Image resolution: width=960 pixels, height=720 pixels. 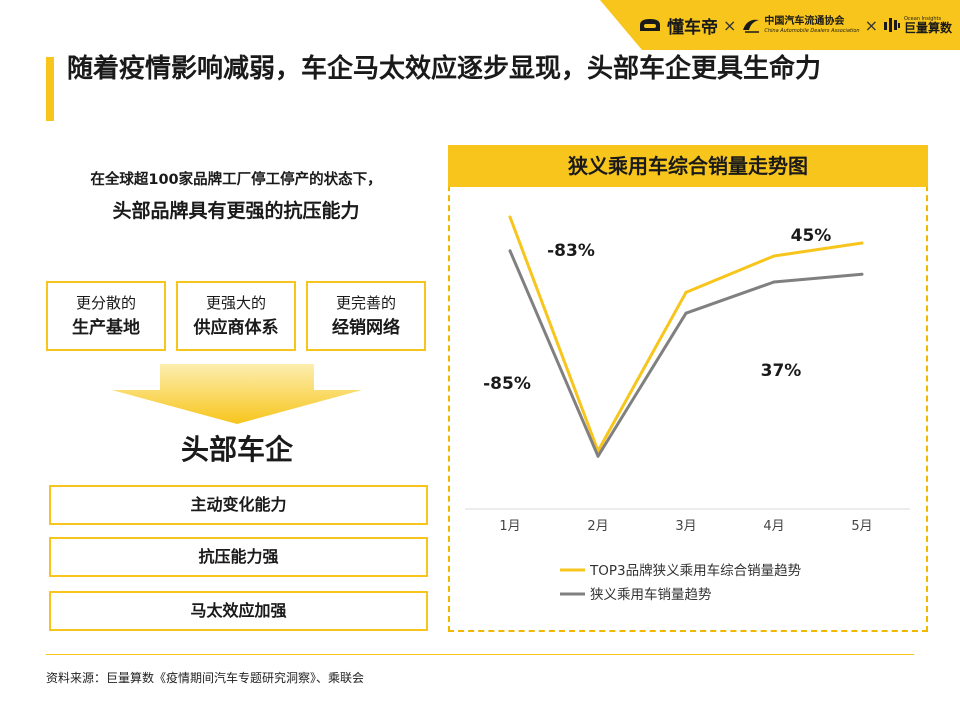 I want to click on change-label: -83%, so click(x=571, y=251).